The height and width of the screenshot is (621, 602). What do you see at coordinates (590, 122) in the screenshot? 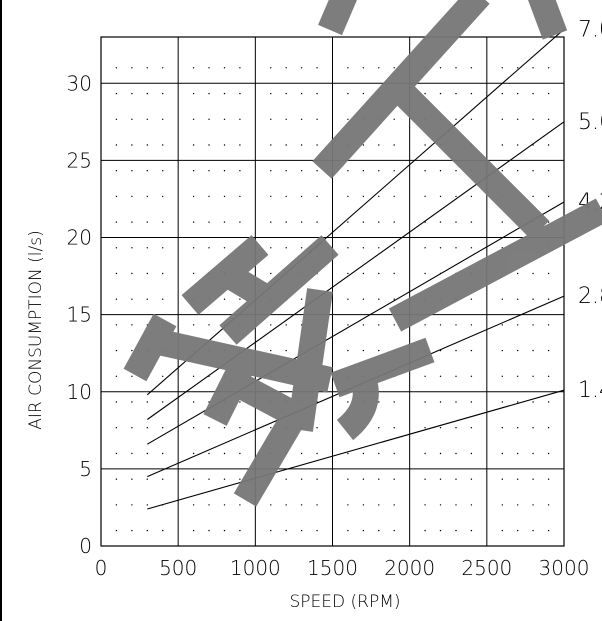
I see `series-label: 5.6` at bounding box center [590, 122].